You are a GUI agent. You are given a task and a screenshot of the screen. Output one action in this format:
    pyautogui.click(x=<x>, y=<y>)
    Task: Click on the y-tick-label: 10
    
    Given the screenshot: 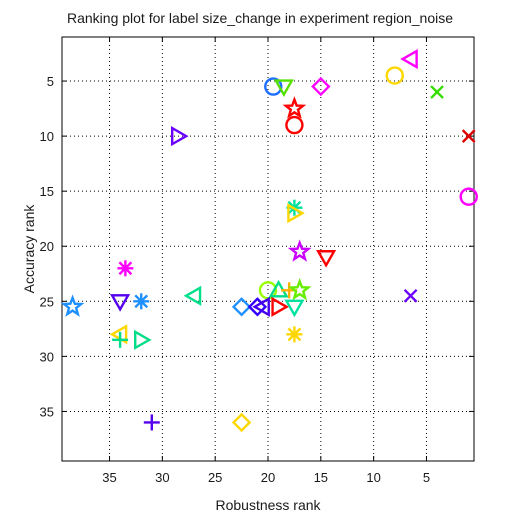 What is the action you would take?
    pyautogui.click(x=47, y=136)
    